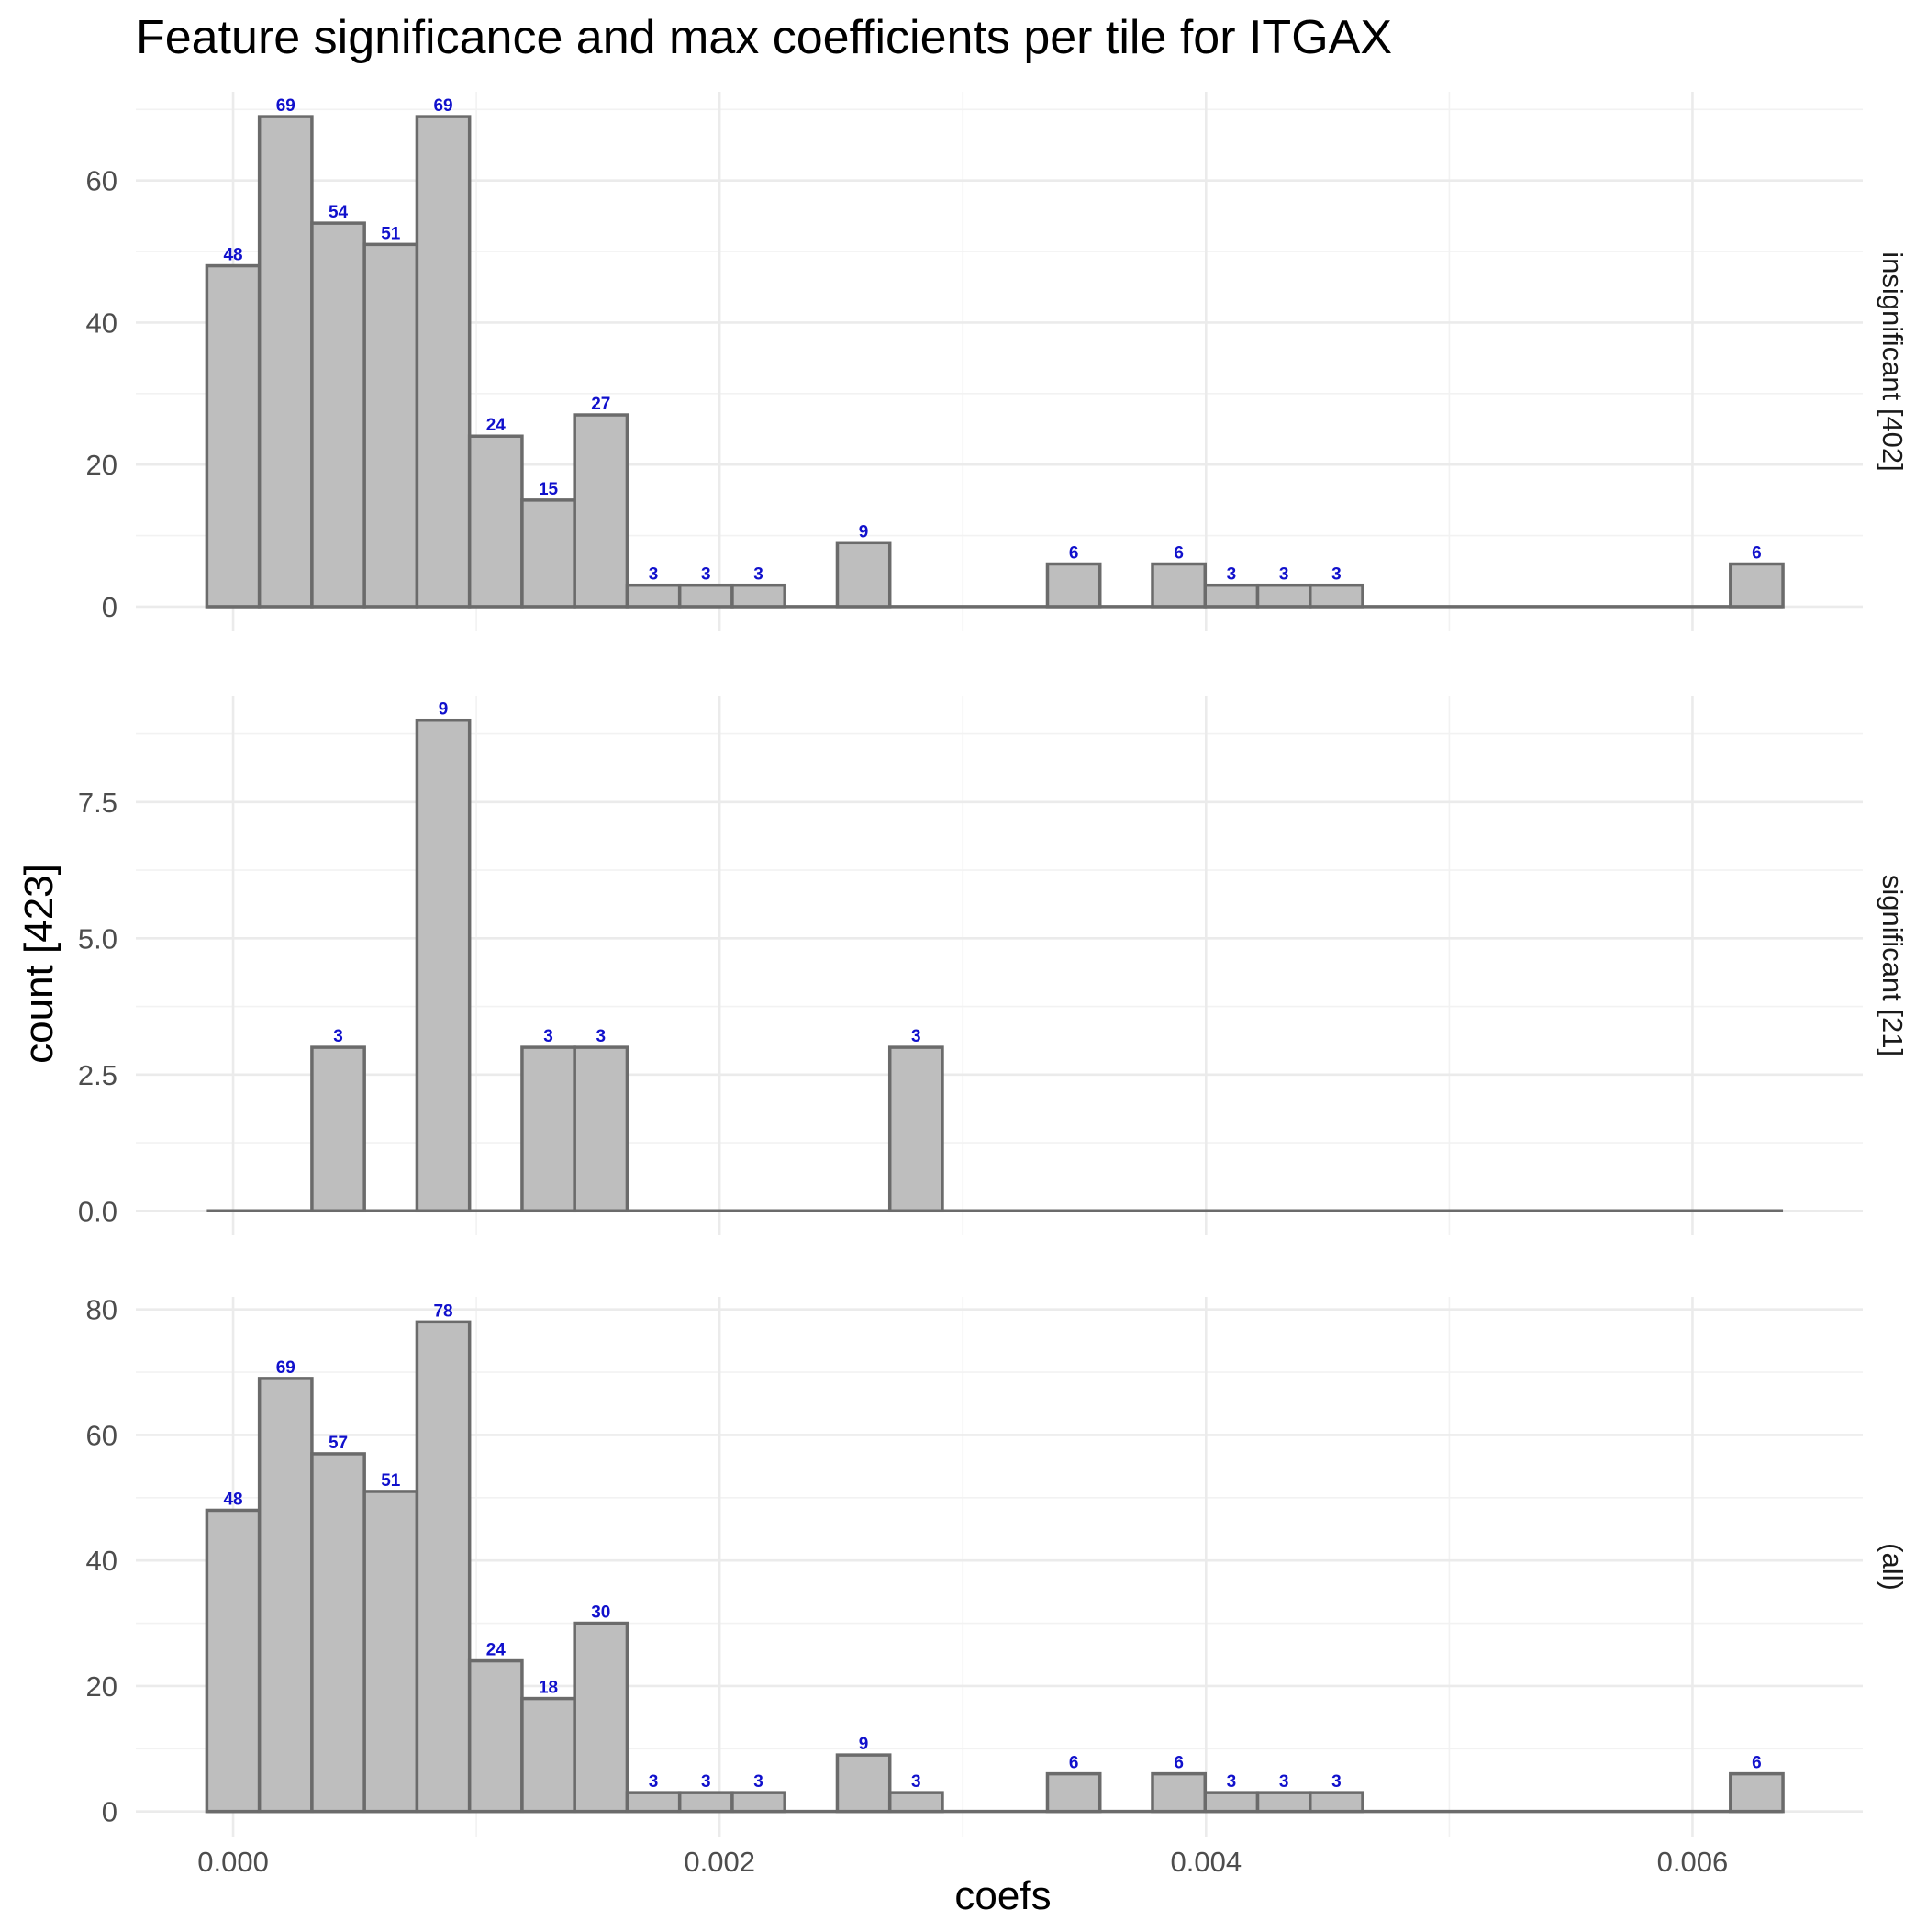 This screenshot has width=1927, height=1932. What do you see at coordinates (233, 1862) in the screenshot?
I see `x-tick-label: 0.000` at bounding box center [233, 1862].